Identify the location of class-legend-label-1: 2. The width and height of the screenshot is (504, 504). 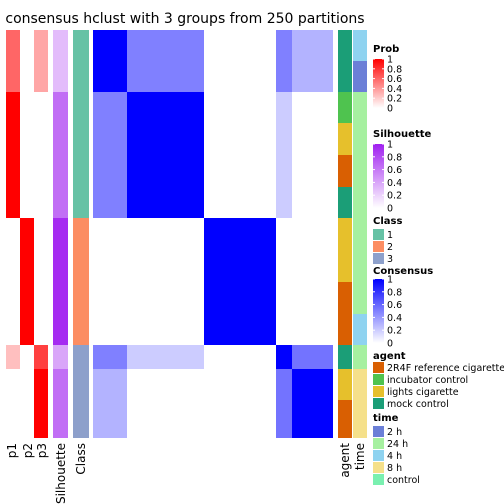
(390, 247).